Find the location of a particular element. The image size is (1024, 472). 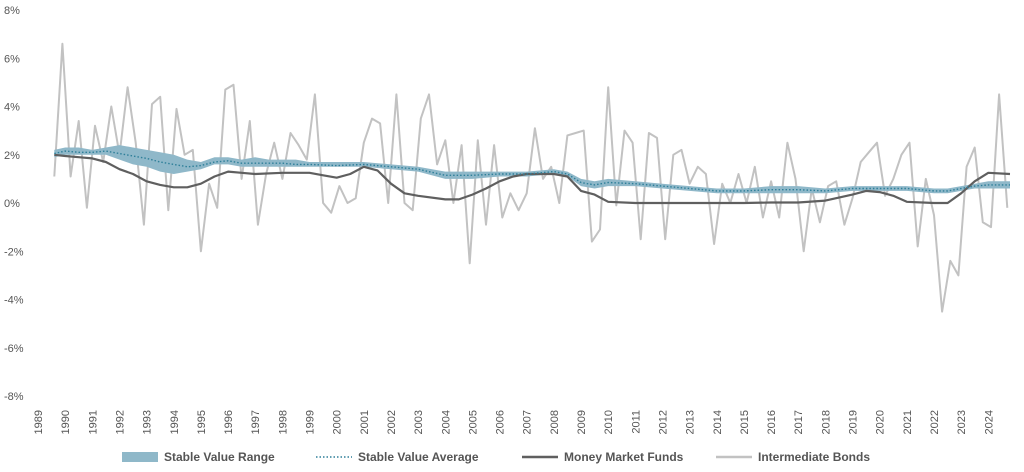

x-tick-label: 1992 is located at coordinates (120, 422).